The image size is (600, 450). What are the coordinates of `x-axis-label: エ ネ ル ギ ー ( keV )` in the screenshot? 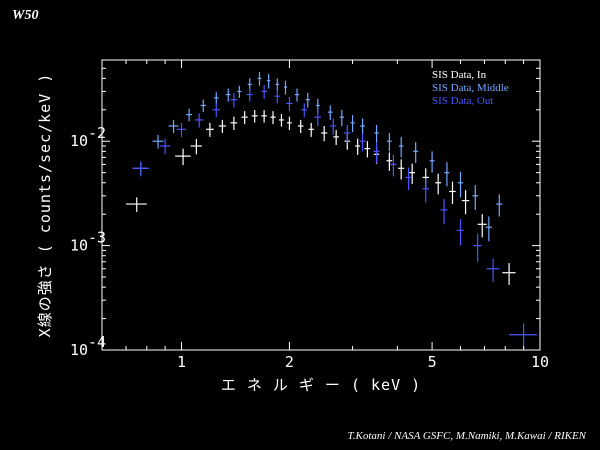 It's located at (321, 385).